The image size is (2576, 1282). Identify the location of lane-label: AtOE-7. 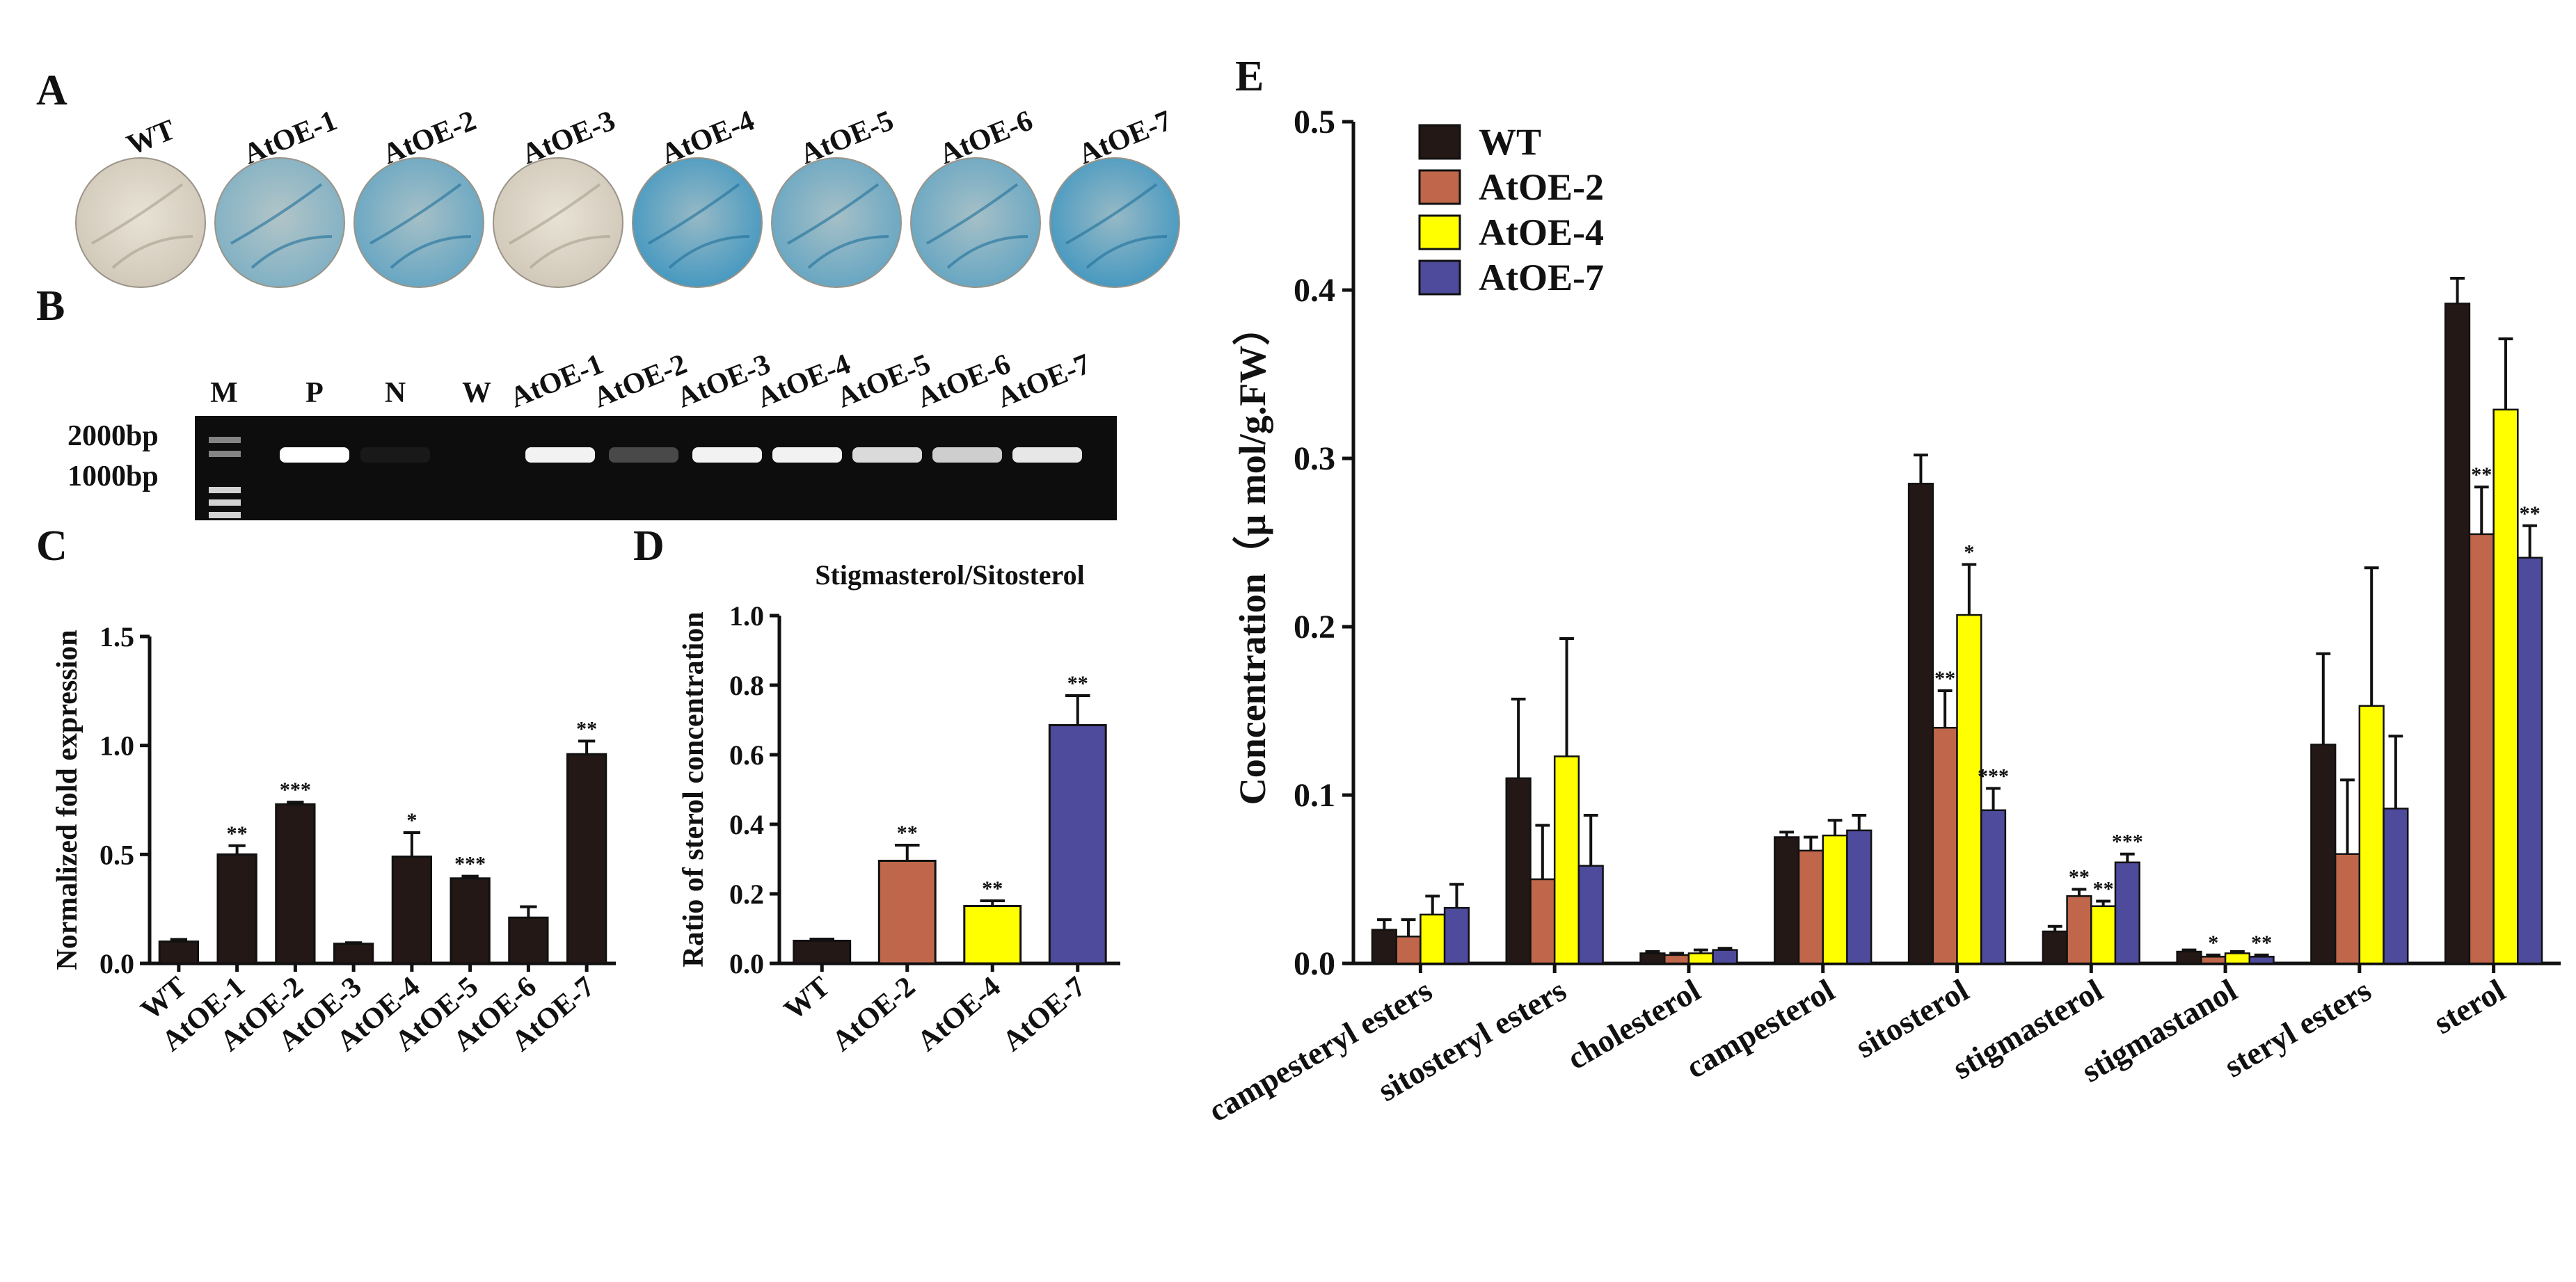
(1044, 381).